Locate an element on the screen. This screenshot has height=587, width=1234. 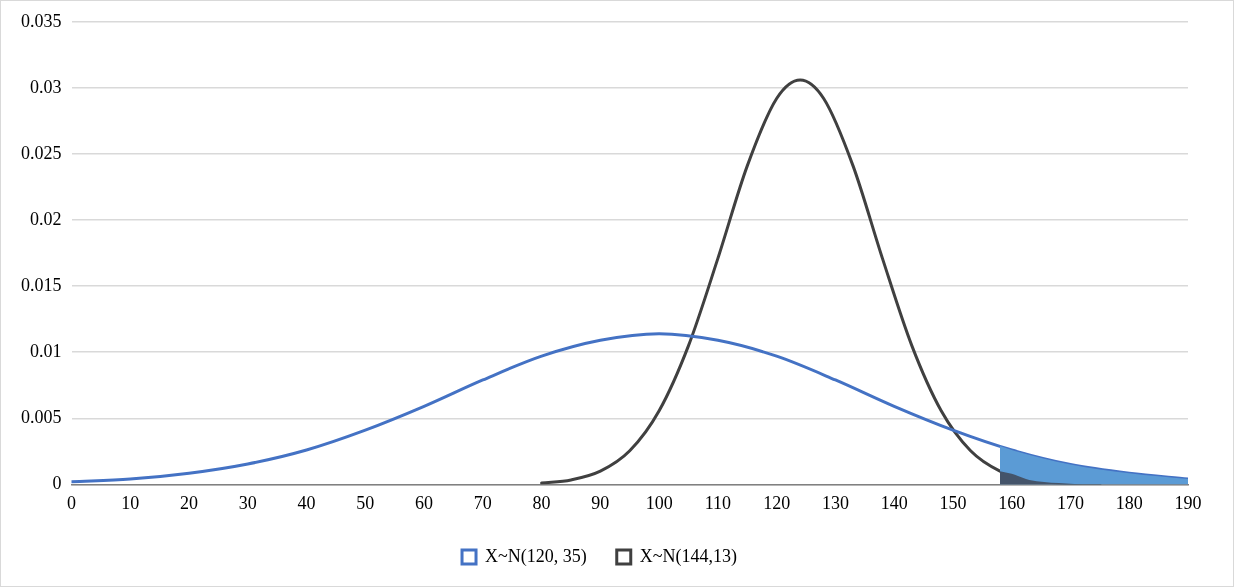
legend-label: X~N(144,13) is located at coordinates (688, 556).